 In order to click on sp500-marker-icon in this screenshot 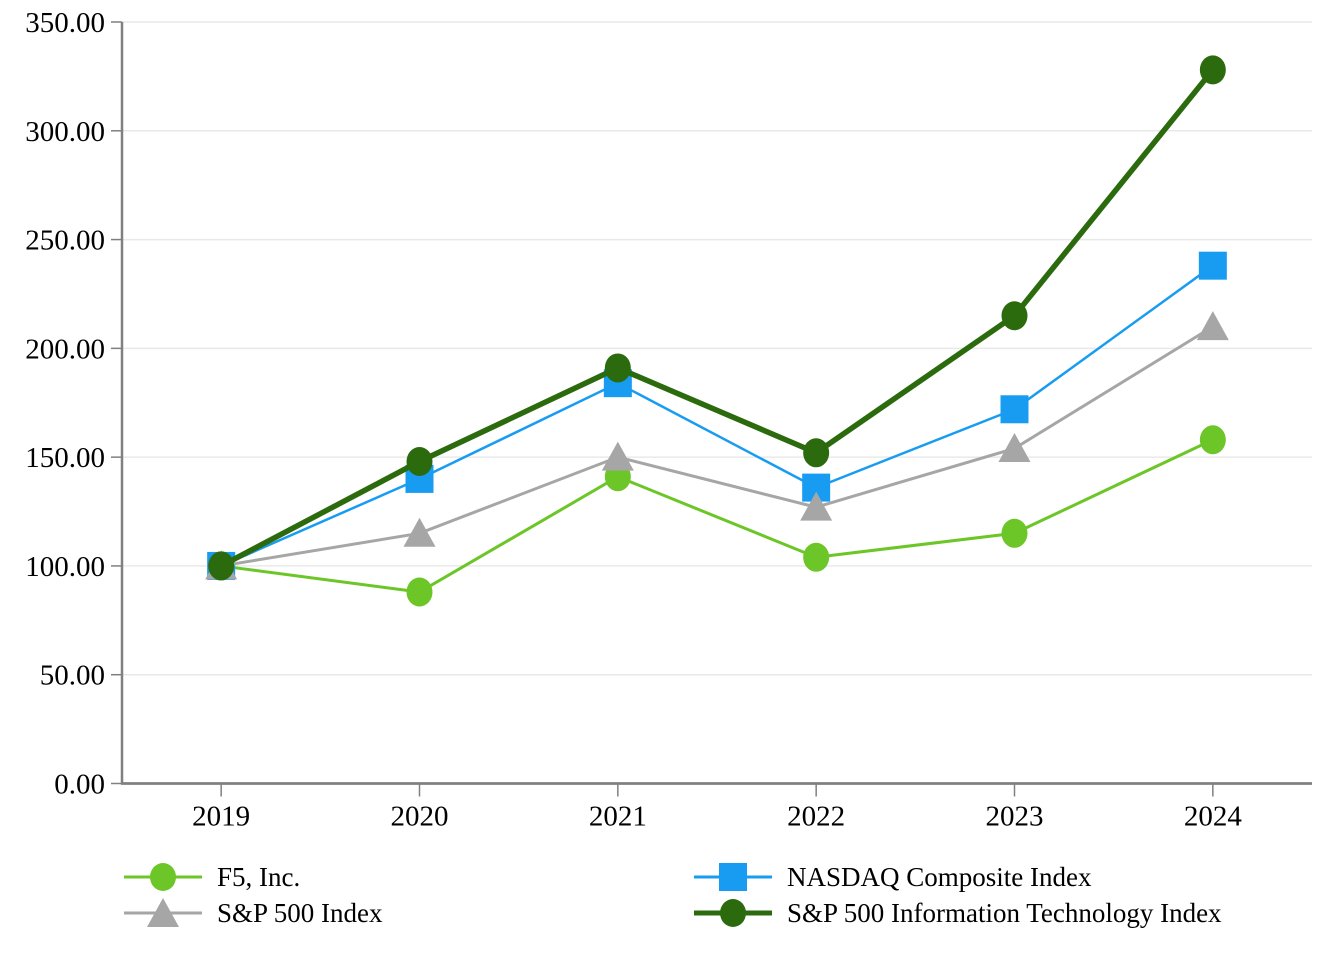, I will do `click(163, 912)`.